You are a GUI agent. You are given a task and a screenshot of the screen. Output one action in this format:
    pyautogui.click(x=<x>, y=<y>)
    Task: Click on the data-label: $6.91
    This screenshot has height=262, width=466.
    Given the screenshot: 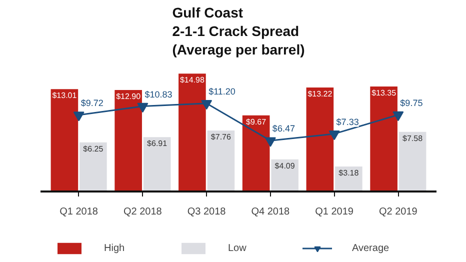 What is the action you would take?
    pyautogui.click(x=157, y=143)
    